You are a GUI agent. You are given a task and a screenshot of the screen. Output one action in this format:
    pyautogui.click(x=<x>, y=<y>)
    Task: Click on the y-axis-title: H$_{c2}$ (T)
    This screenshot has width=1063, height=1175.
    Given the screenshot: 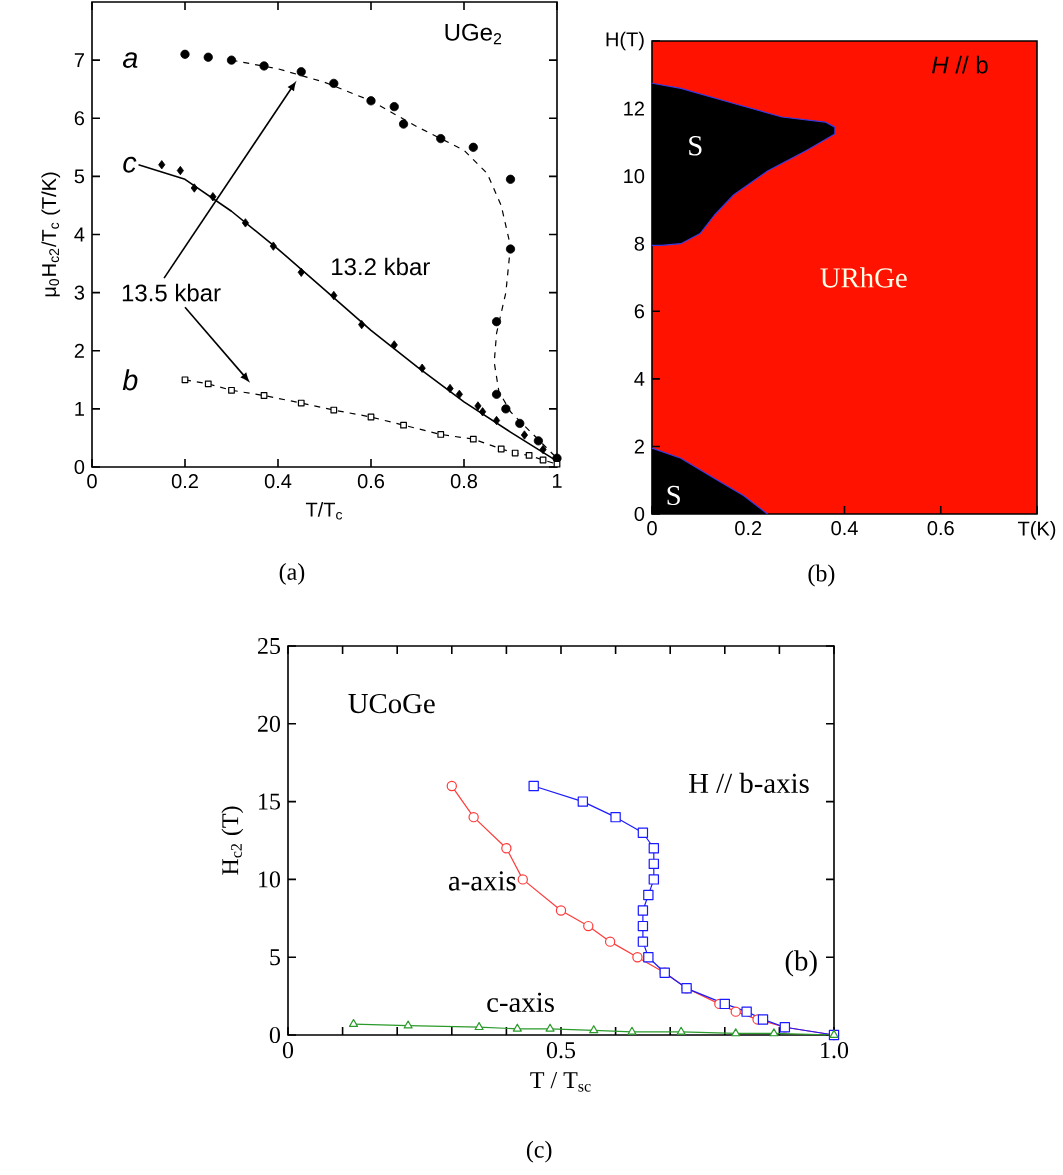 What is the action you would take?
    pyautogui.click(x=232, y=840)
    